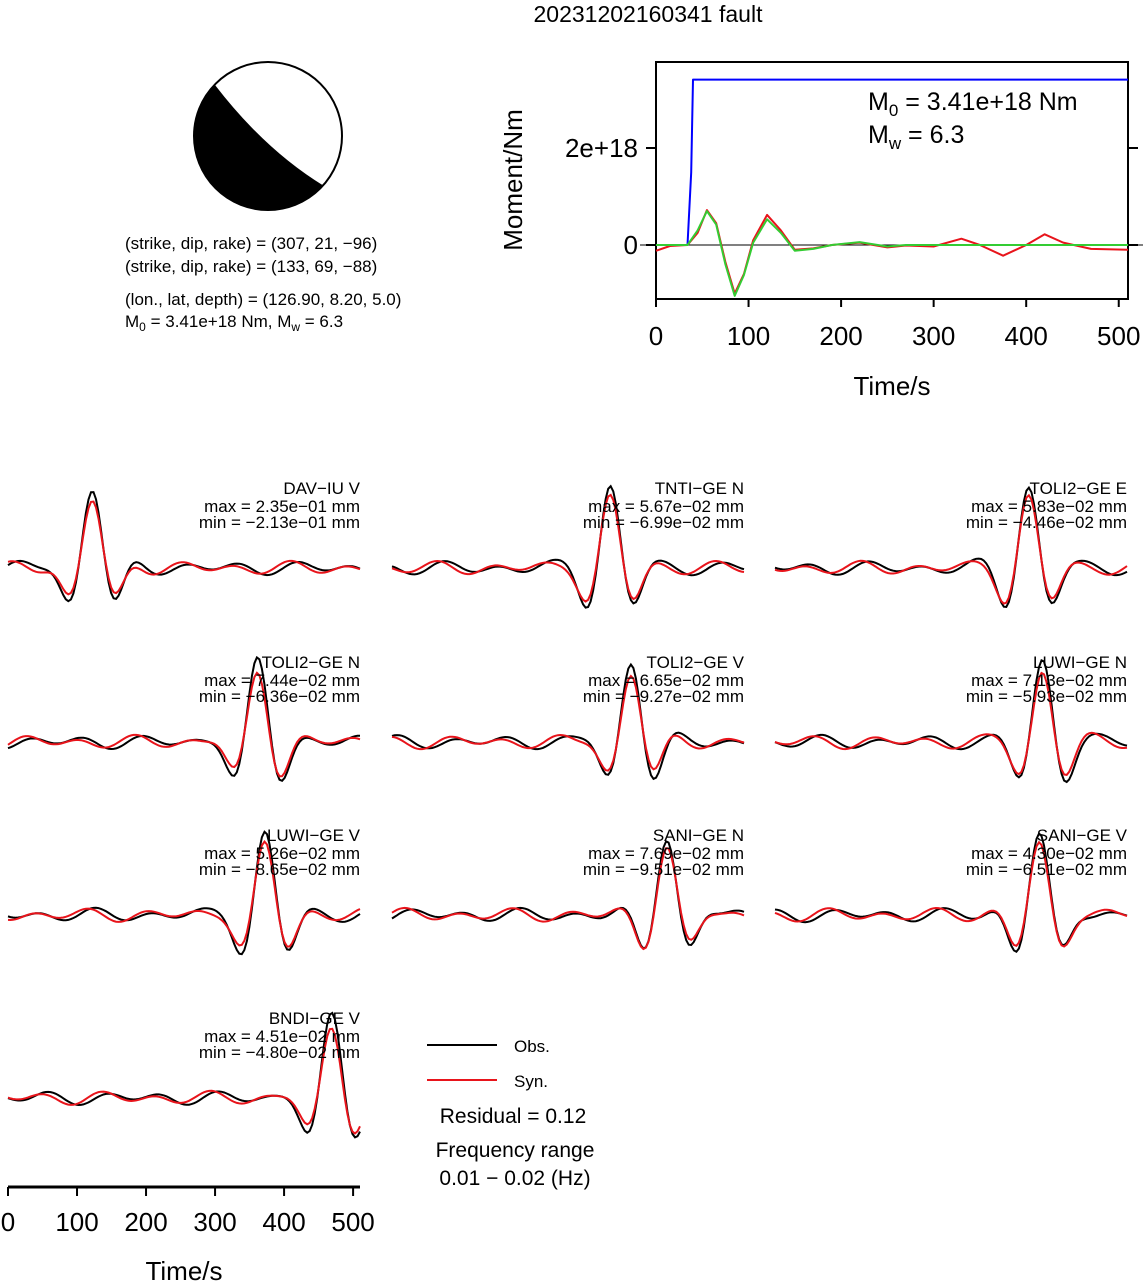  What do you see at coordinates (145, 1222) in the screenshot?
I see `waveform-xtick-label: 200` at bounding box center [145, 1222].